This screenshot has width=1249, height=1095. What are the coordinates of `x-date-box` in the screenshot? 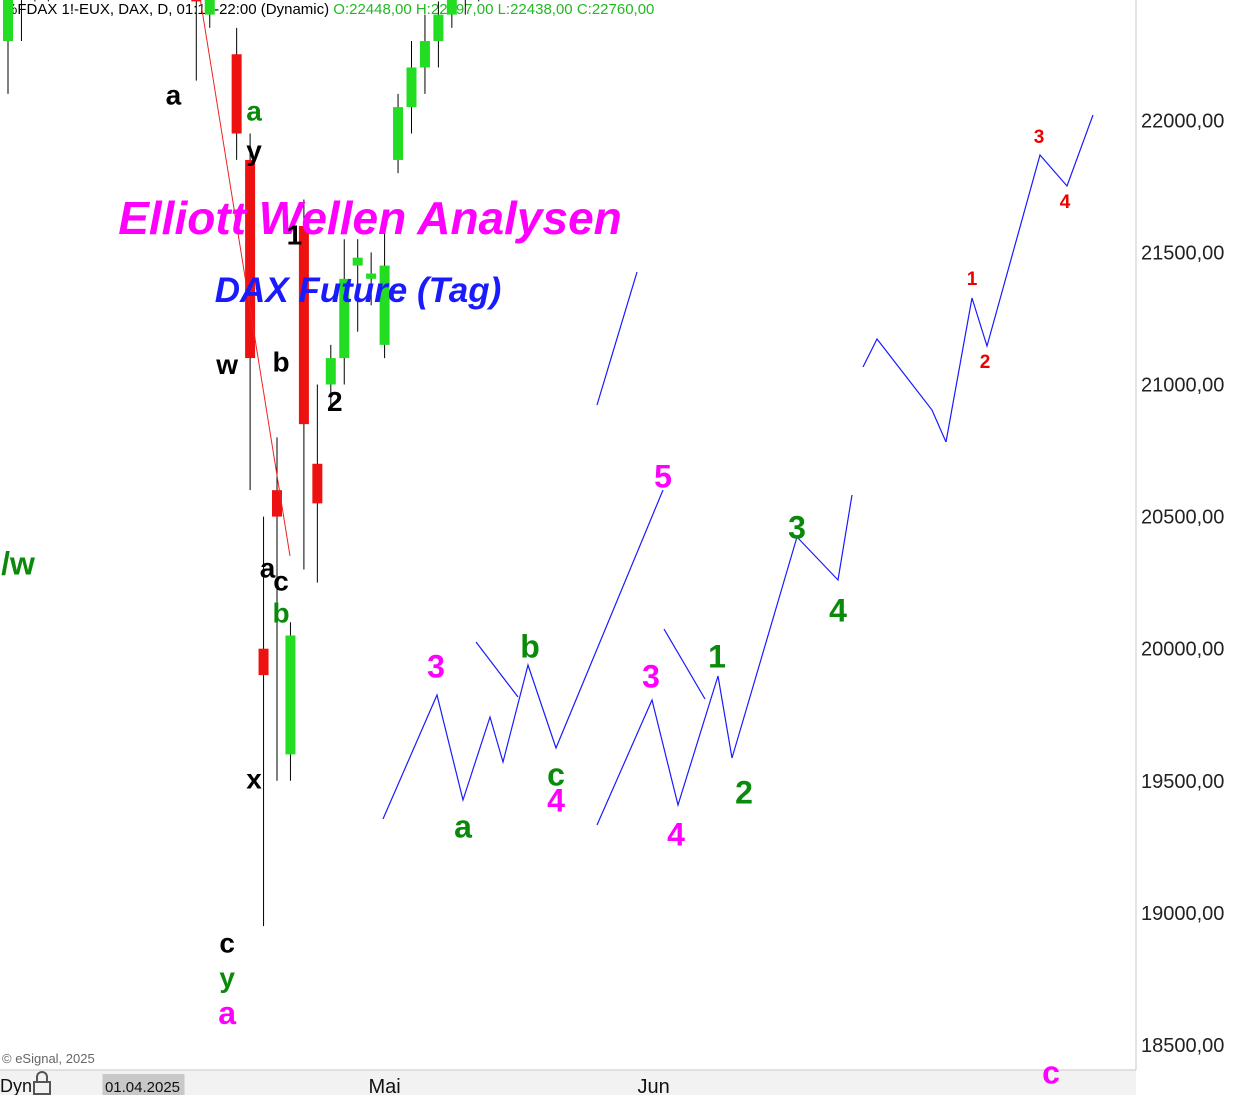 It's located at (143, 1084).